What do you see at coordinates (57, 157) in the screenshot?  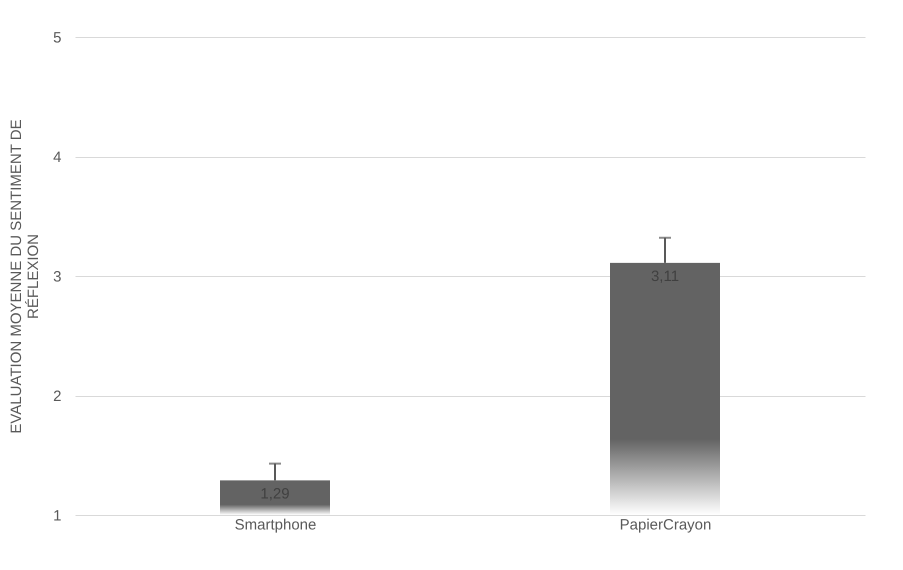 I see `y-tick-label: 4` at bounding box center [57, 157].